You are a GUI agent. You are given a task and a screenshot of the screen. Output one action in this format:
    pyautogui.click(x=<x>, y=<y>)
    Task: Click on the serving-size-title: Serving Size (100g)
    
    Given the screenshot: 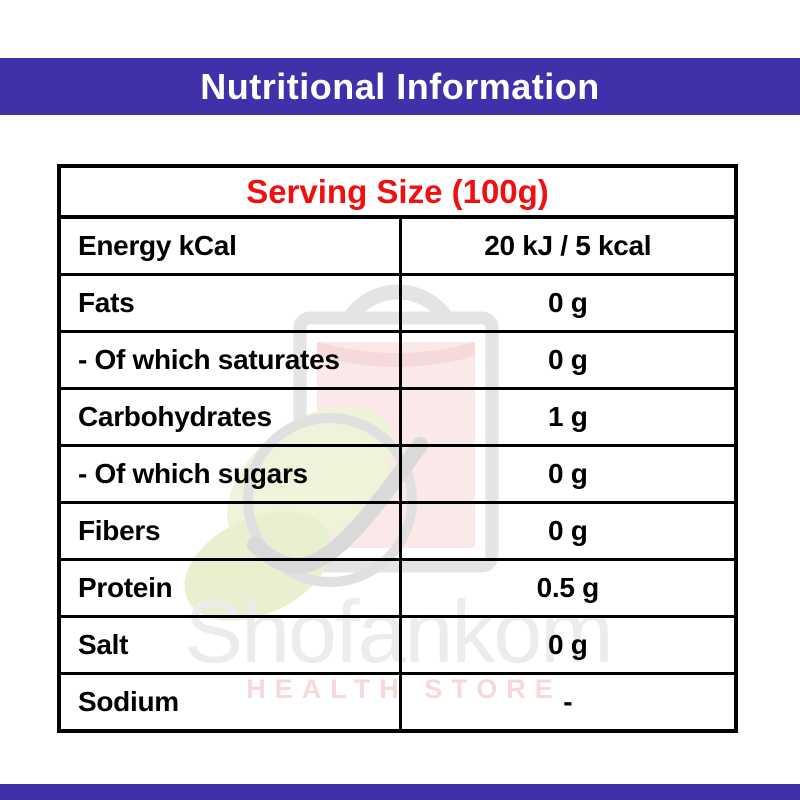 What is the action you would take?
    pyautogui.click(x=397, y=191)
    